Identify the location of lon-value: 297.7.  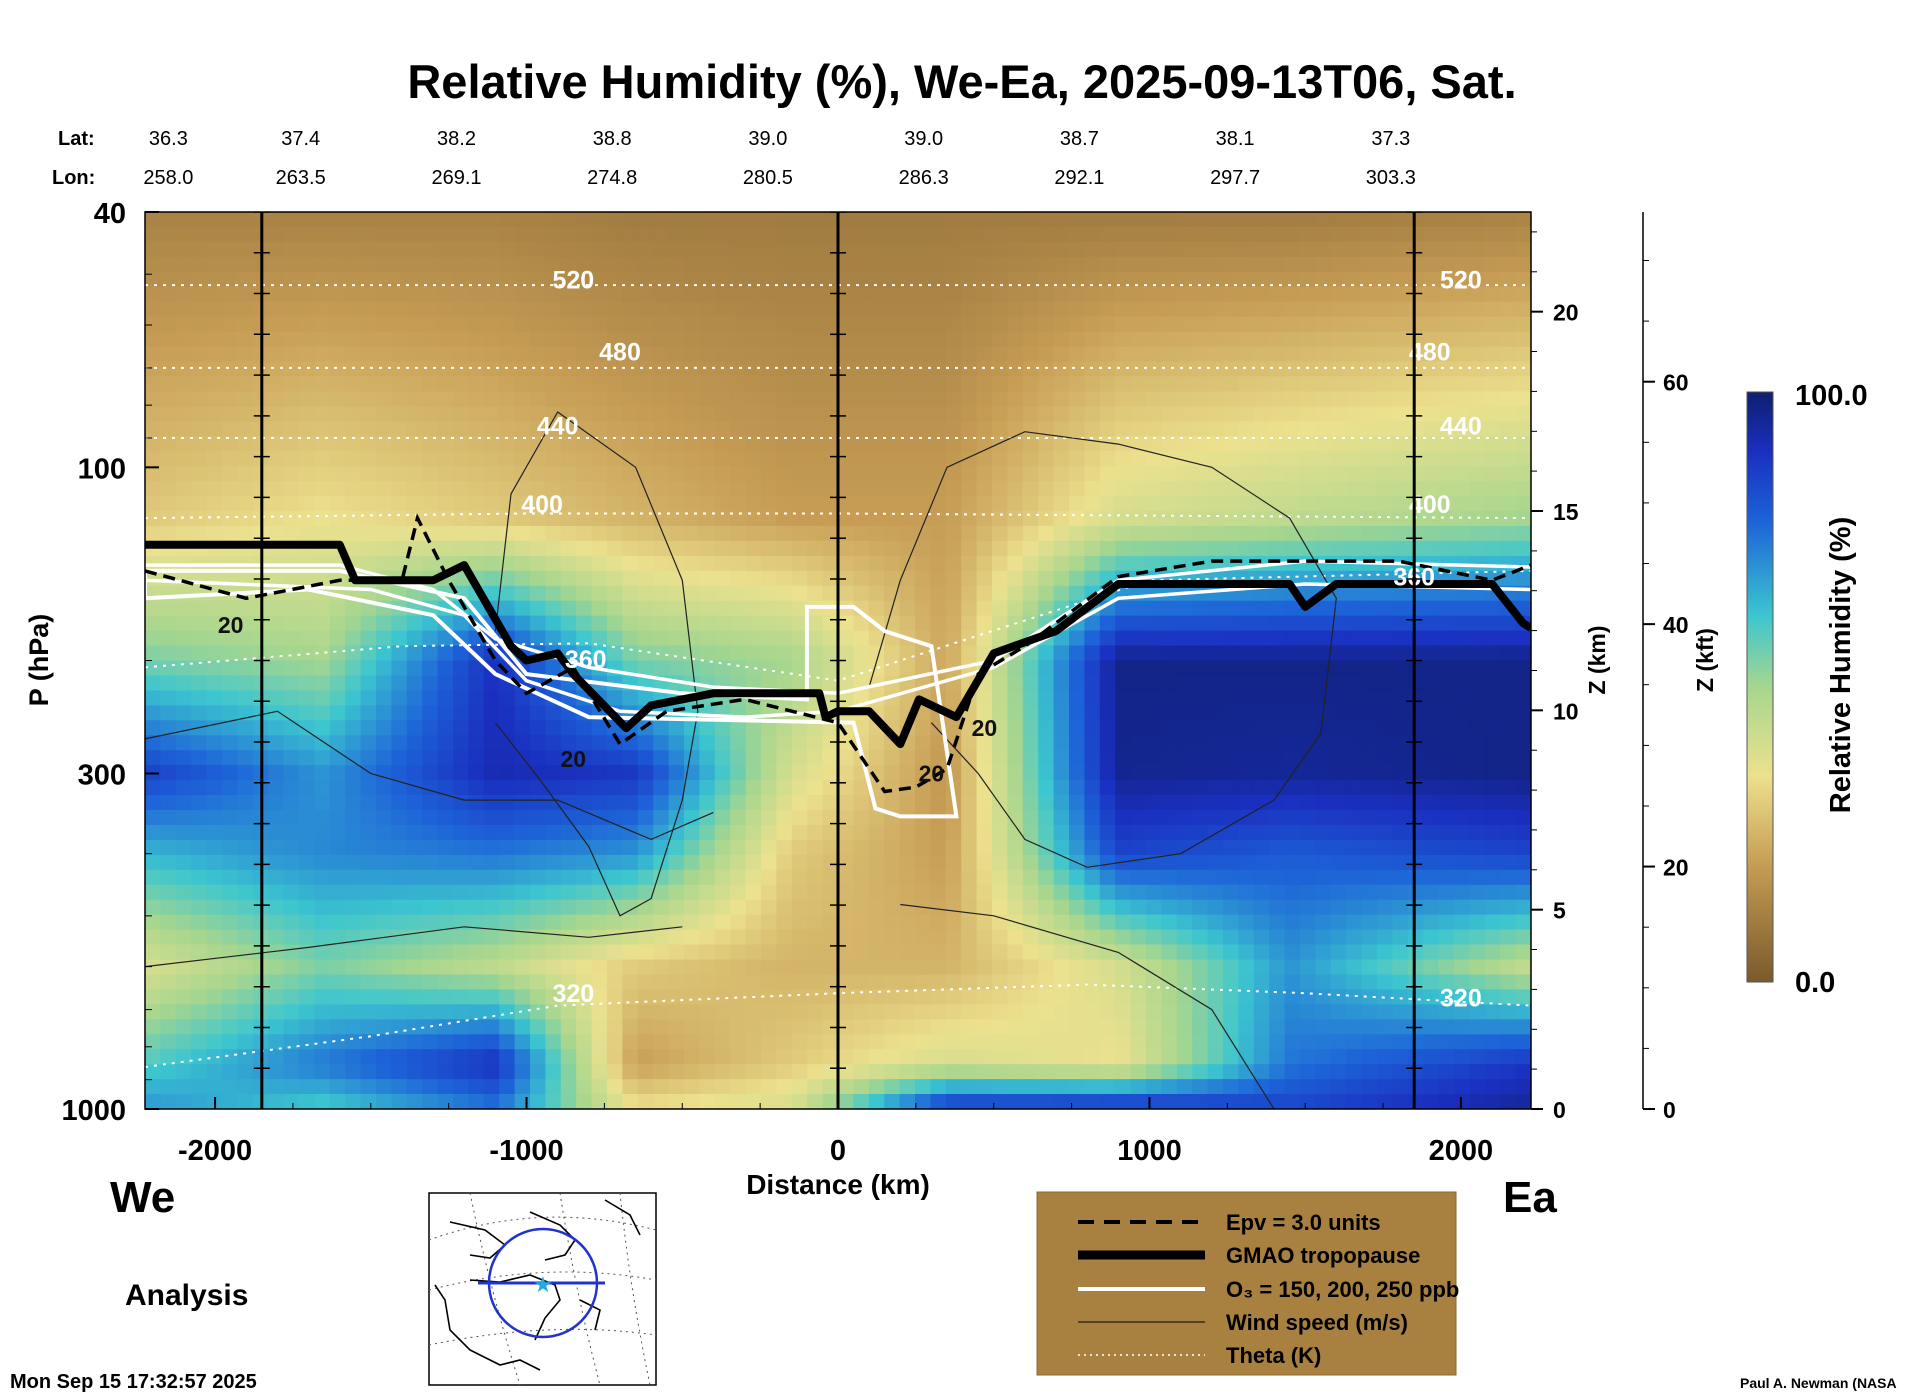
(1235, 178).